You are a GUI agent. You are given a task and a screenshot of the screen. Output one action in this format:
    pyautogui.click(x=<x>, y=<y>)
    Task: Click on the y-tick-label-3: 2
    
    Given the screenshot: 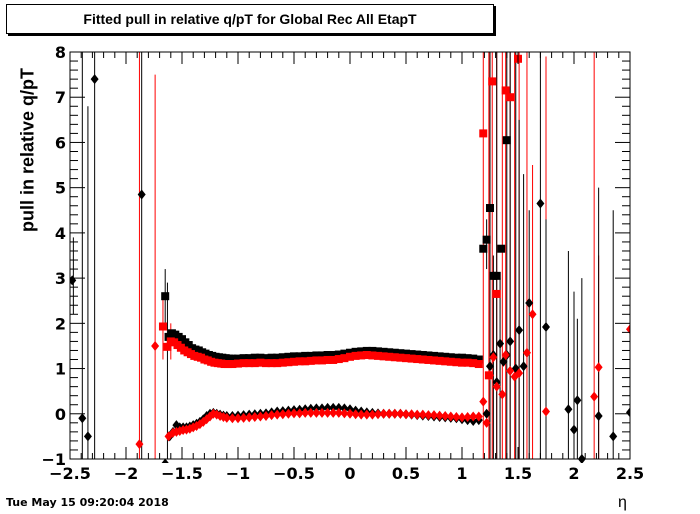 What is the action you would take?
    pyautogui.click(x=60, y=323)
    